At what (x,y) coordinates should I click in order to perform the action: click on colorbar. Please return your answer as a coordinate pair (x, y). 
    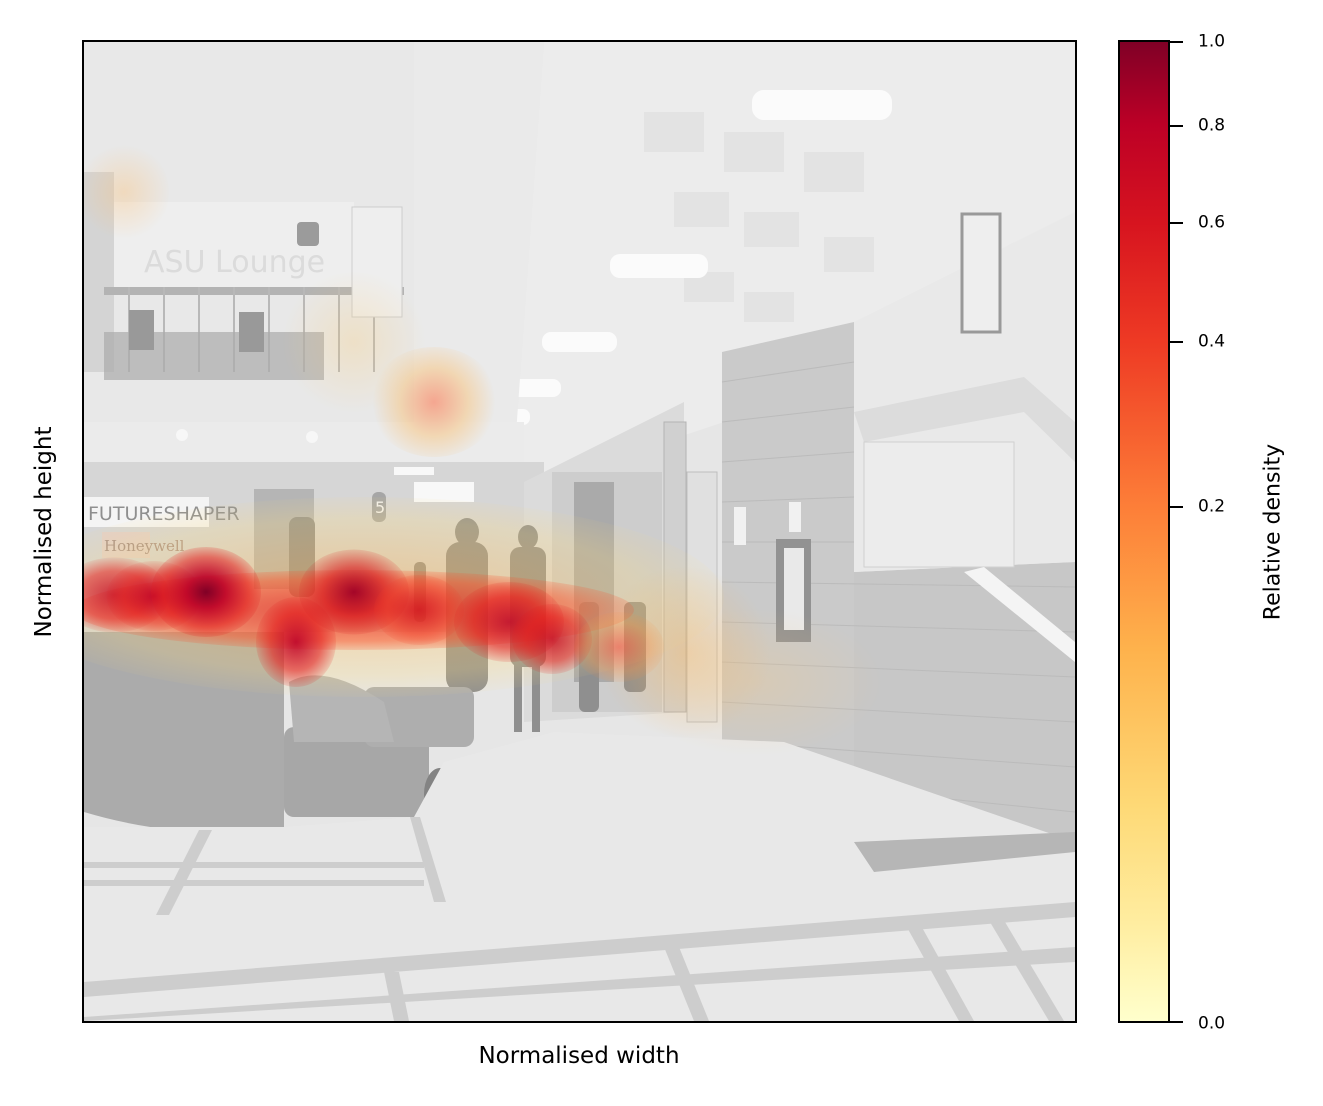
    Looking at the image, I should click on (1144, 531).